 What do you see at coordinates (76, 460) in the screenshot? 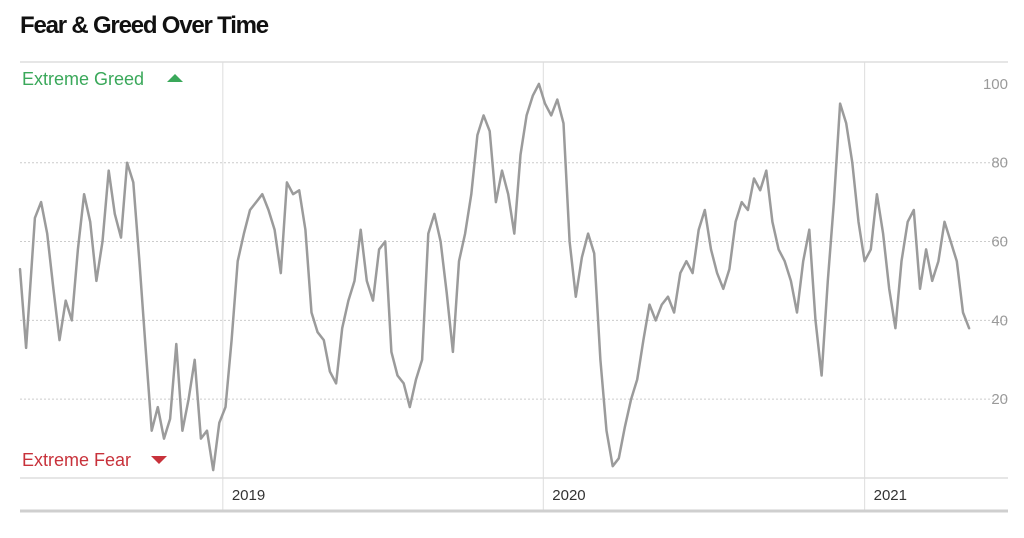
I see `extreme-fear-label: Extreme Fear` at bounding box center [76, 460].